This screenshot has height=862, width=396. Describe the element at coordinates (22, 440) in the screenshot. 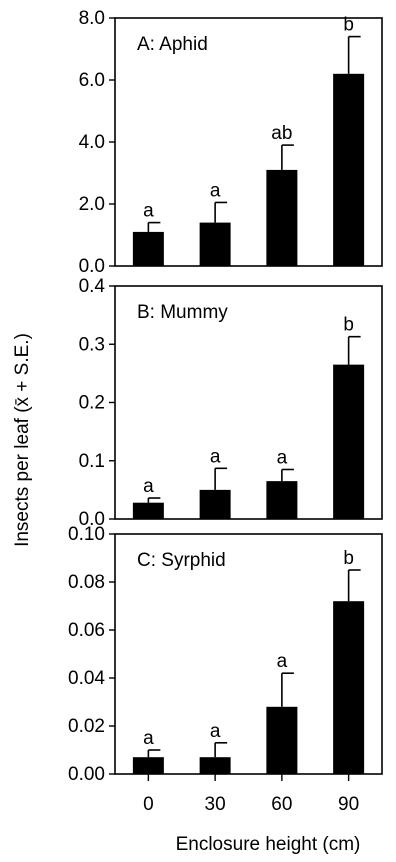

I see `y-axis-title: Insects per leaf (x̄ + S.E.)` at that location.